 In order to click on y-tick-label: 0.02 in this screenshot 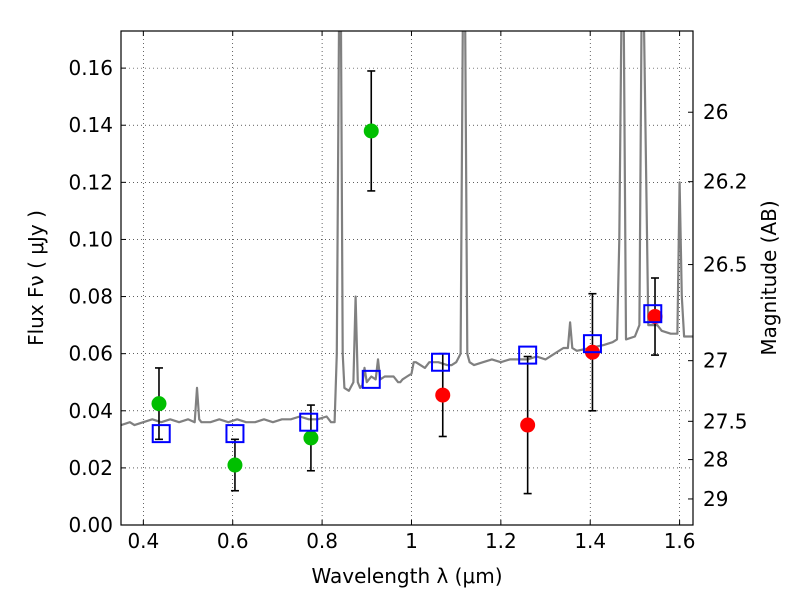, I will do `click(90, 468)`.